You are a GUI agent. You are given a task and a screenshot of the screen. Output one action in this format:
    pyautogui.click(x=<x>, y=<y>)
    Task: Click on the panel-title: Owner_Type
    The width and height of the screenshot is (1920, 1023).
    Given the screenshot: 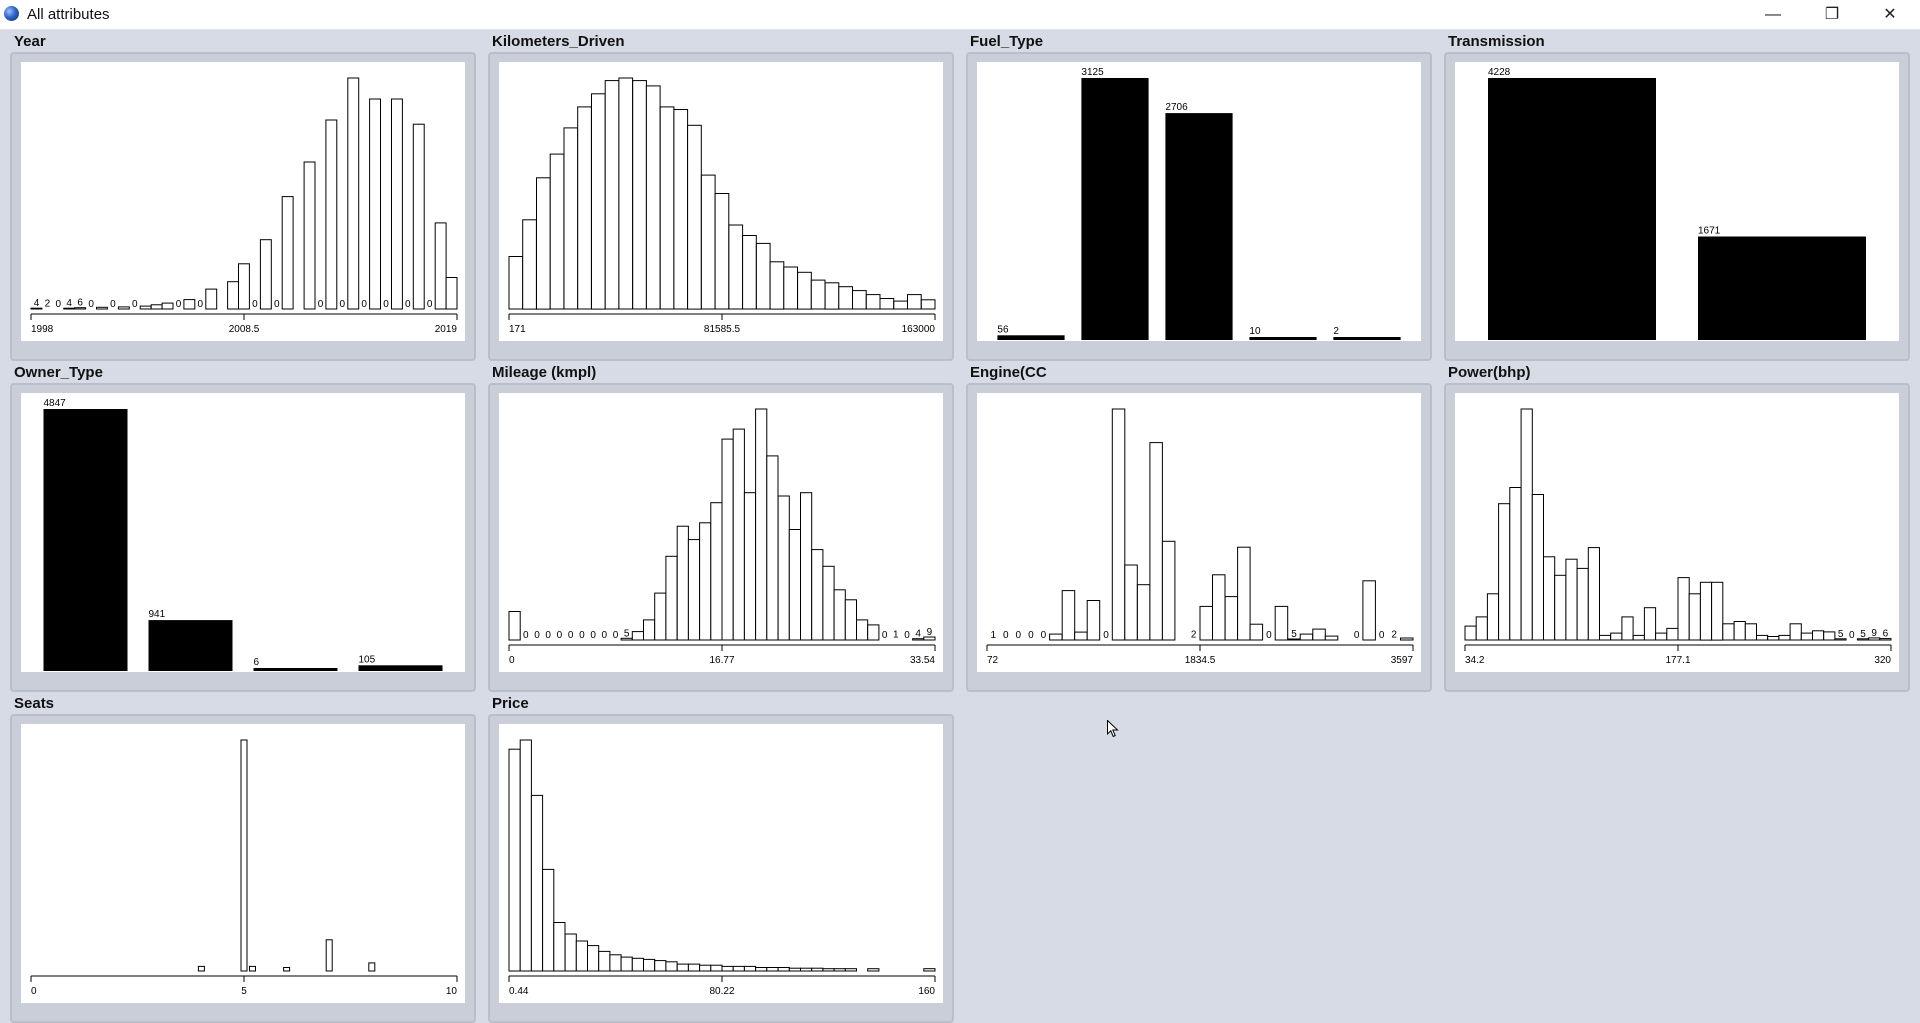 What is the action you would take?
    pyautogui.click(x=58, y=372)
    